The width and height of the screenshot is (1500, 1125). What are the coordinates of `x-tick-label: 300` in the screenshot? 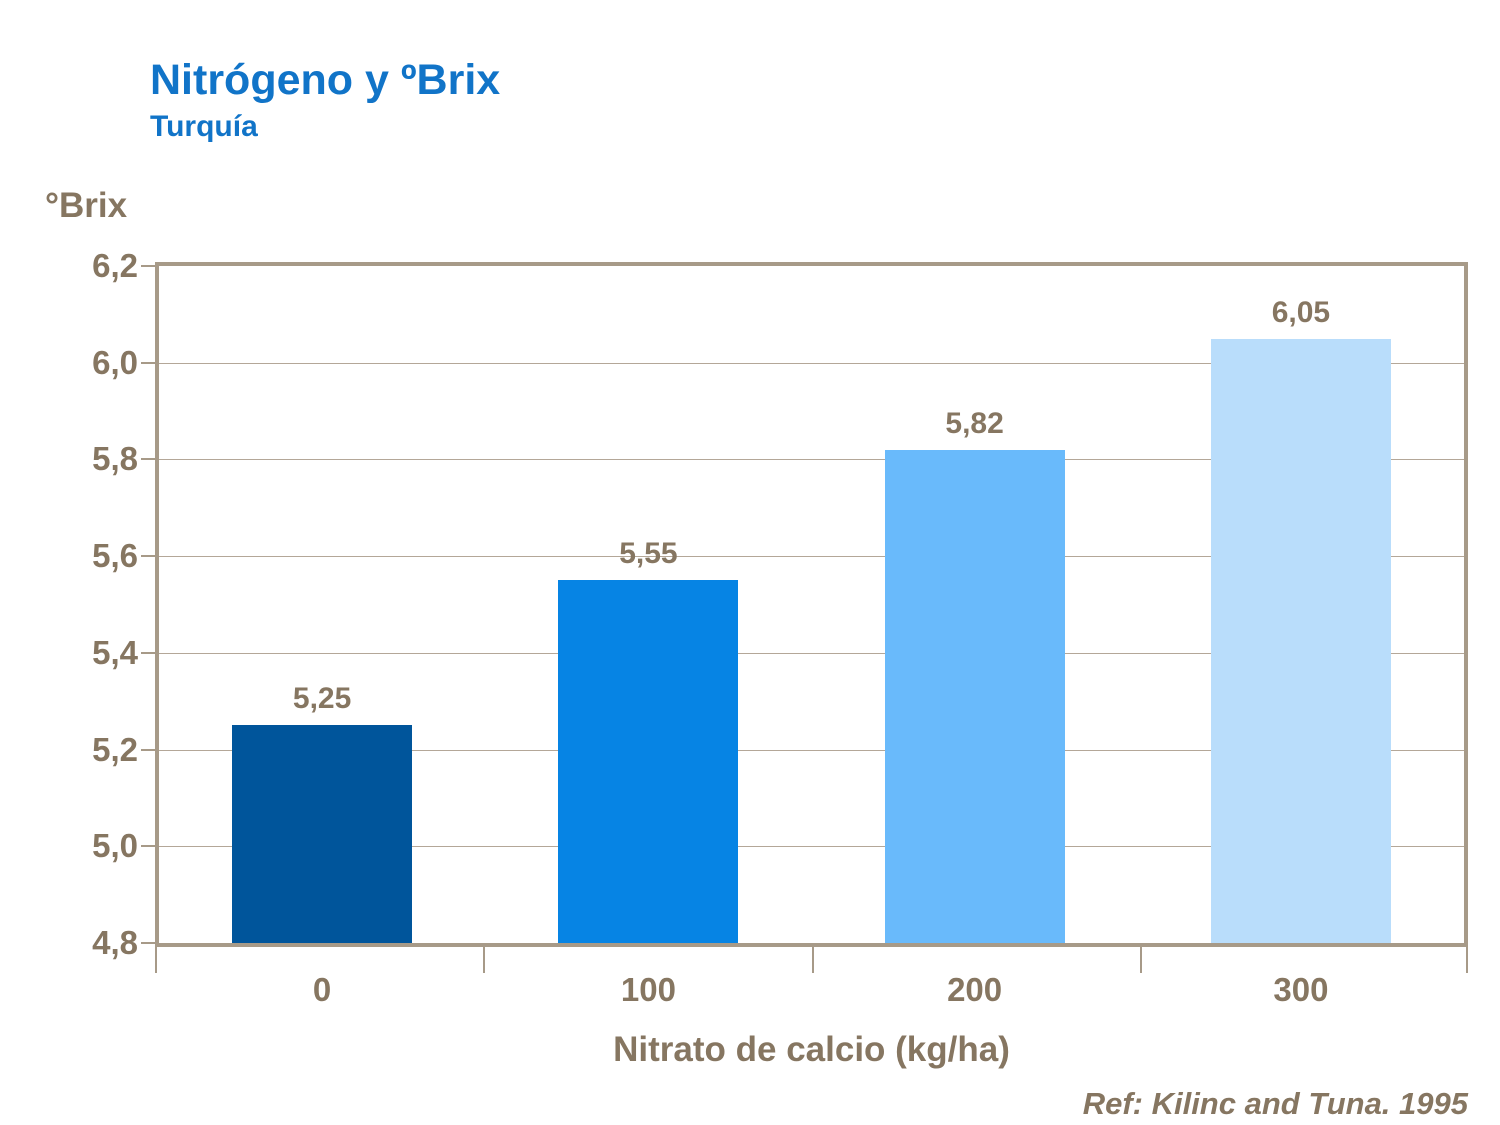 It's located at (1301, 989).